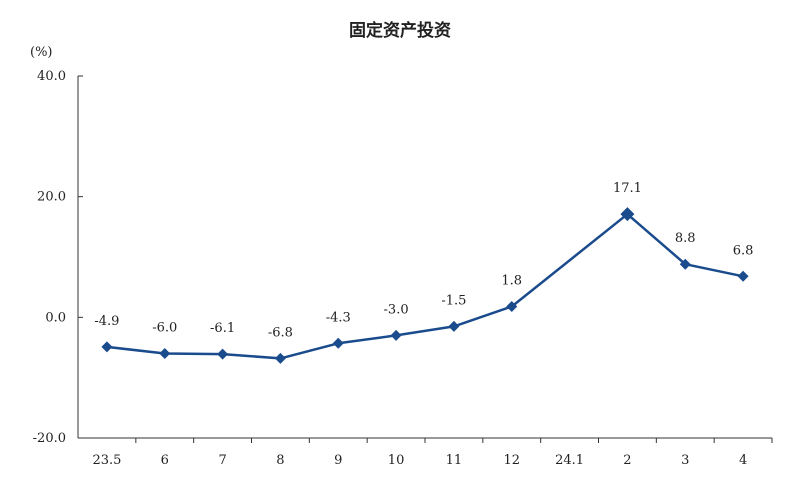 The width and height of the screenshot is (800, 482). Describe the element at coordinates (58, 257) in the screenshot. I see `y-ticks: 40.0 20.0 0.0 -20.0` at that location.